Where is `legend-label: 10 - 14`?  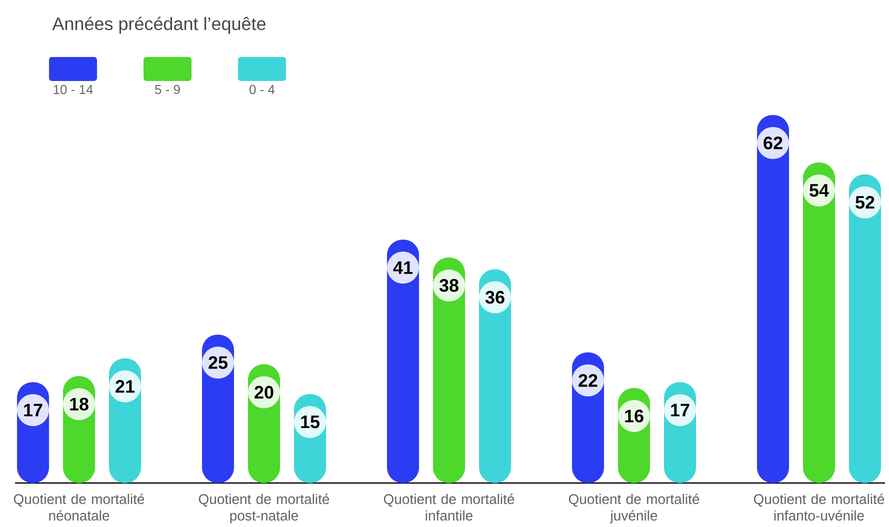
legend-label: 10 - 14 is located at coordinates (73, 89).